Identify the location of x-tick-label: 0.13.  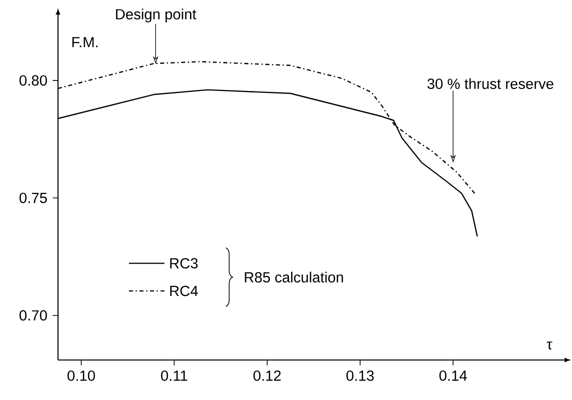
(360, 375).